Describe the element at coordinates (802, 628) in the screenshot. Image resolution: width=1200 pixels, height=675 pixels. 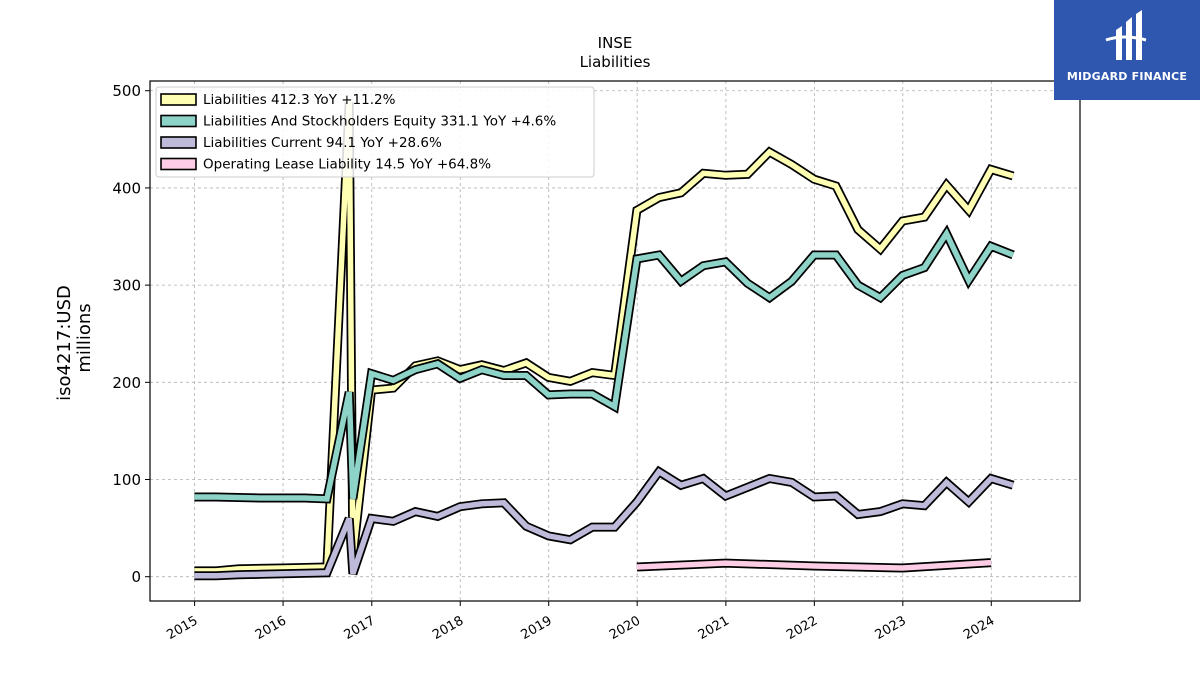
I see `x-tick-label: 2022` at that location.